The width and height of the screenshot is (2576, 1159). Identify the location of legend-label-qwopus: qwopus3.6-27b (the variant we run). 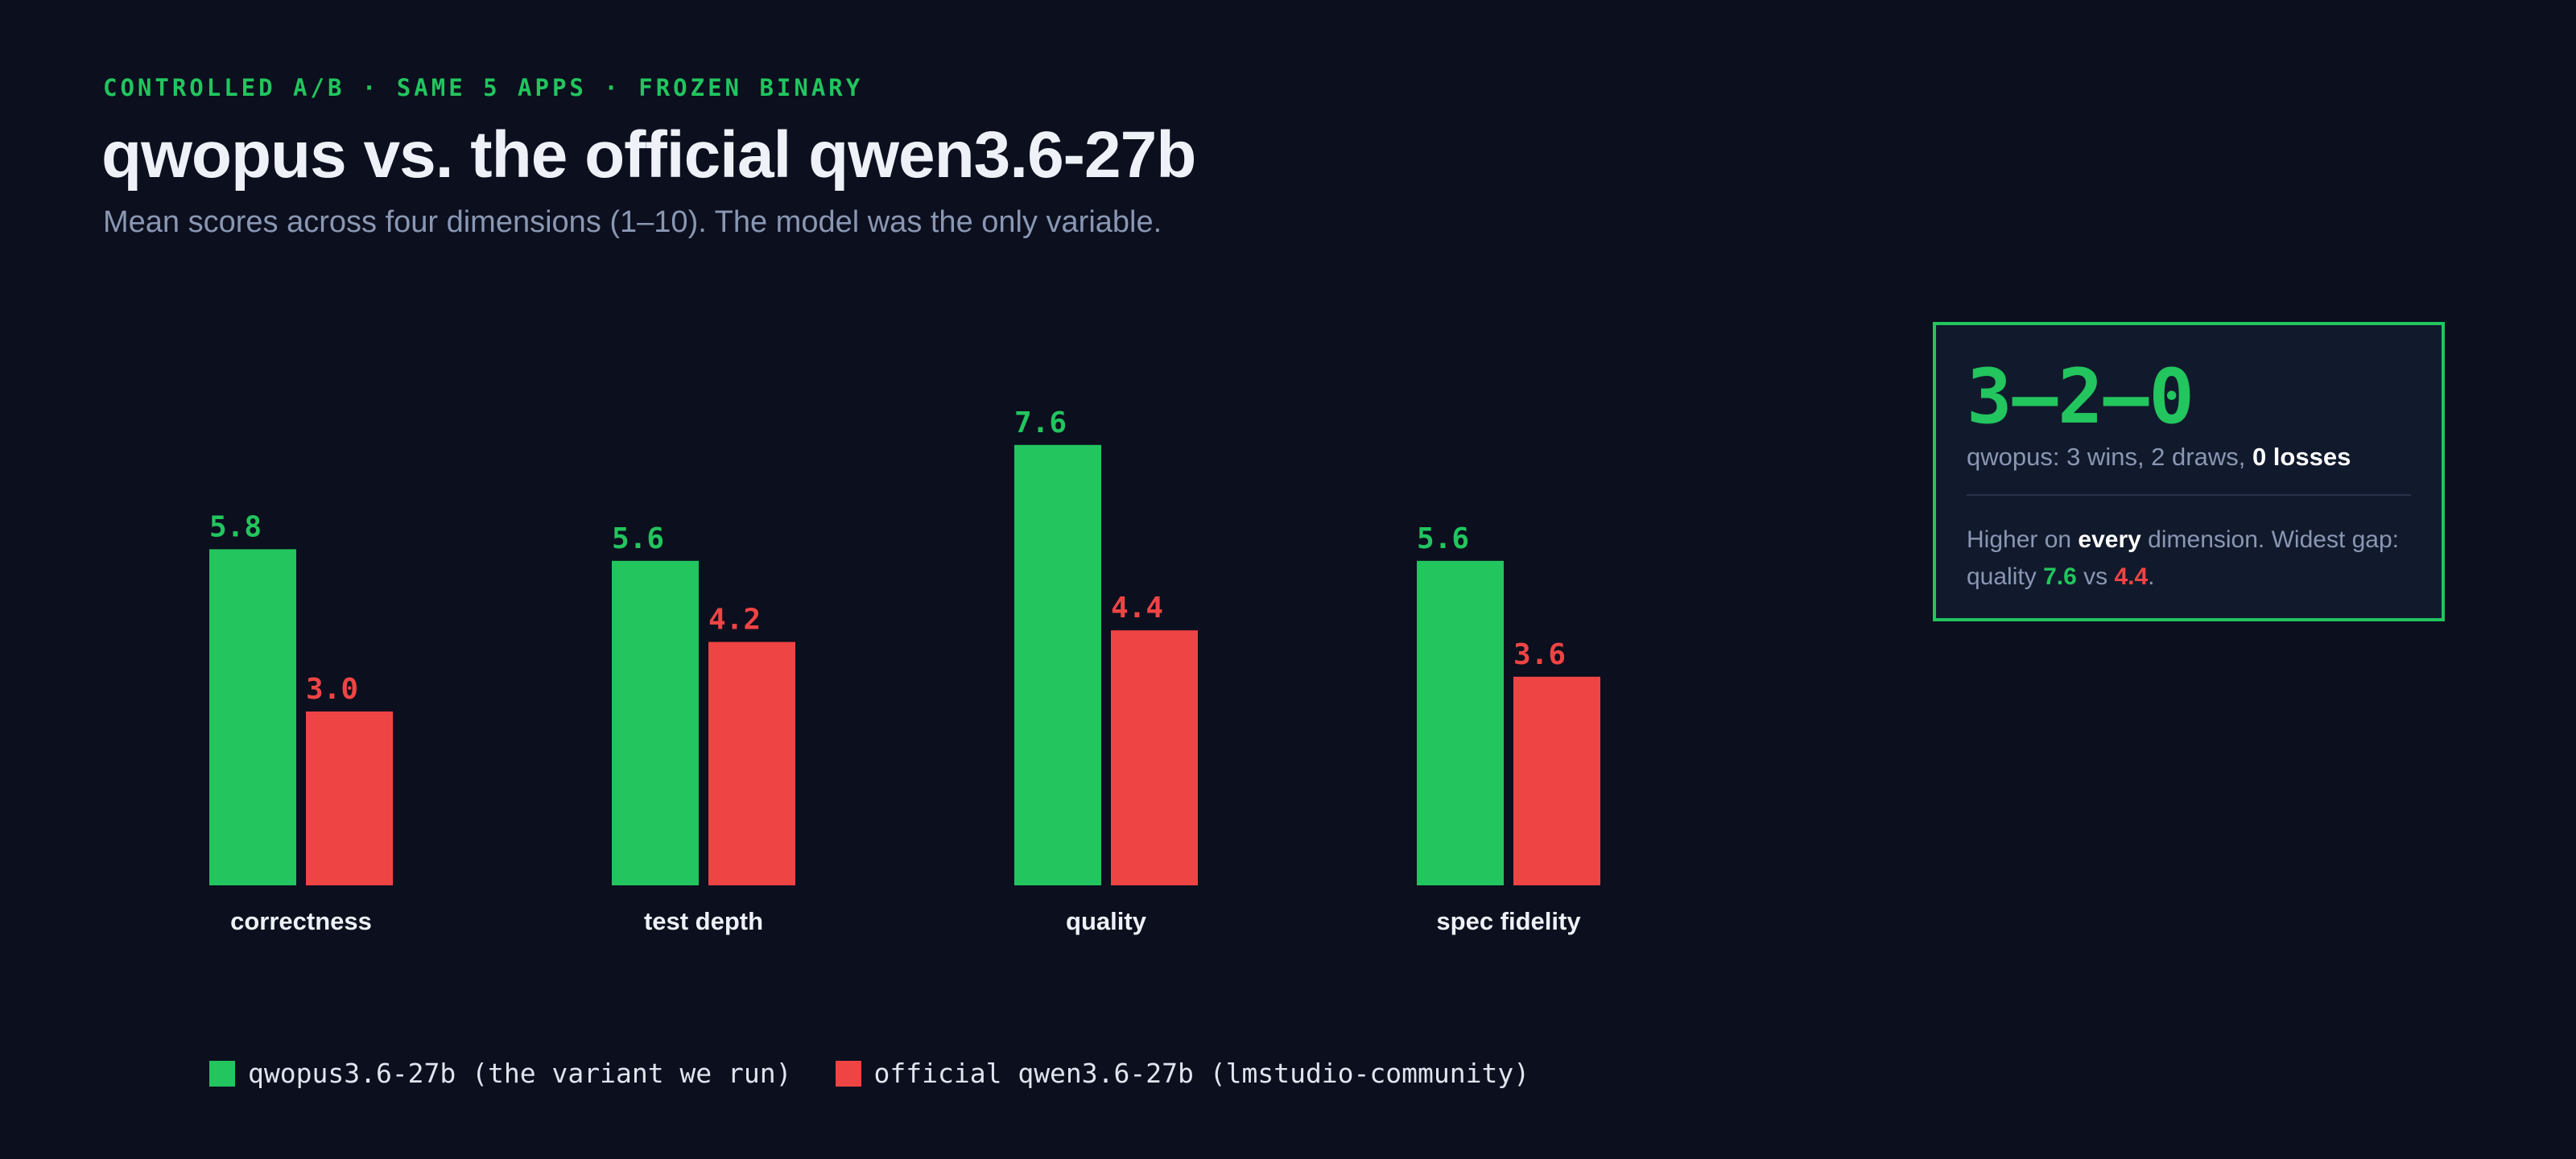
(520, 1073).